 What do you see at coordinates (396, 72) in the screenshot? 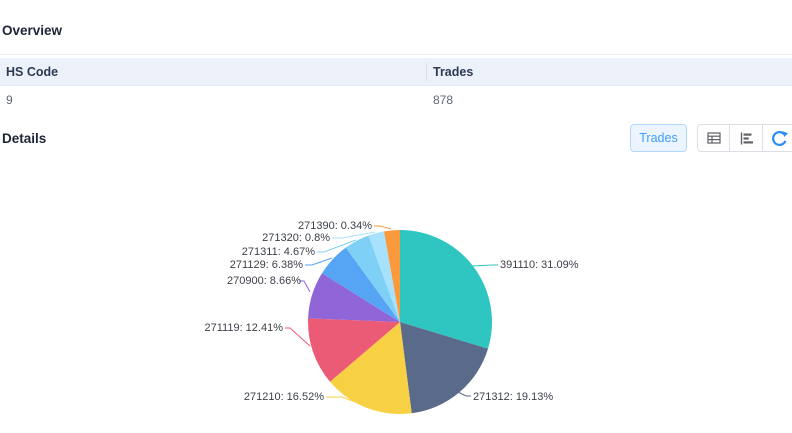
I see `table-header-row: HS Code Trades` at bounding box center [396, 72].